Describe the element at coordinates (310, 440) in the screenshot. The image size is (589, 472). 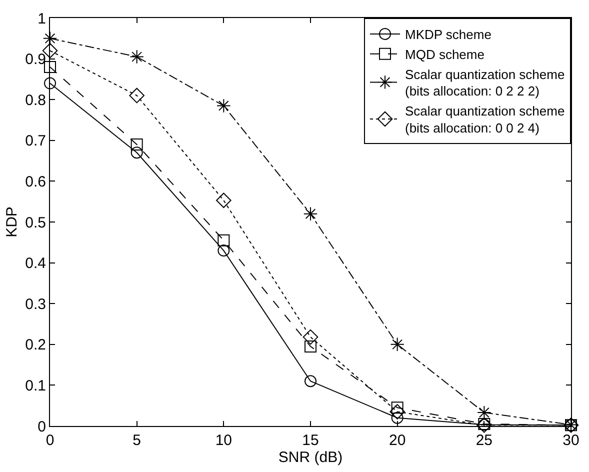
I see `x-tick-label: 15` at that location.